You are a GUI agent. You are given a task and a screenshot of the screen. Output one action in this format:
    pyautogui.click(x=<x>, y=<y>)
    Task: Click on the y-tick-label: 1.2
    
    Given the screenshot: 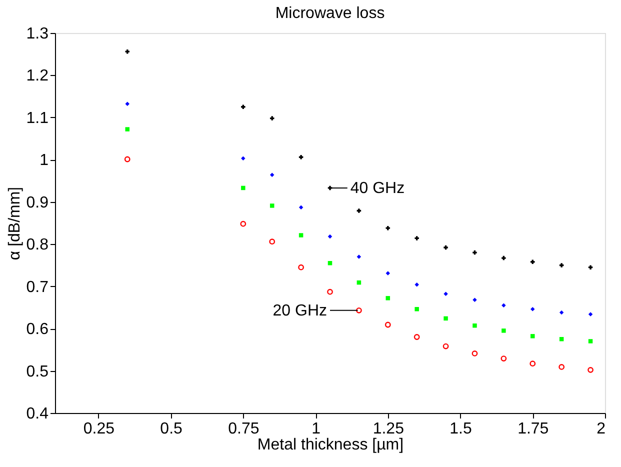 What is the action you would take?
    pyautogui.click(x=37, y=76)
    